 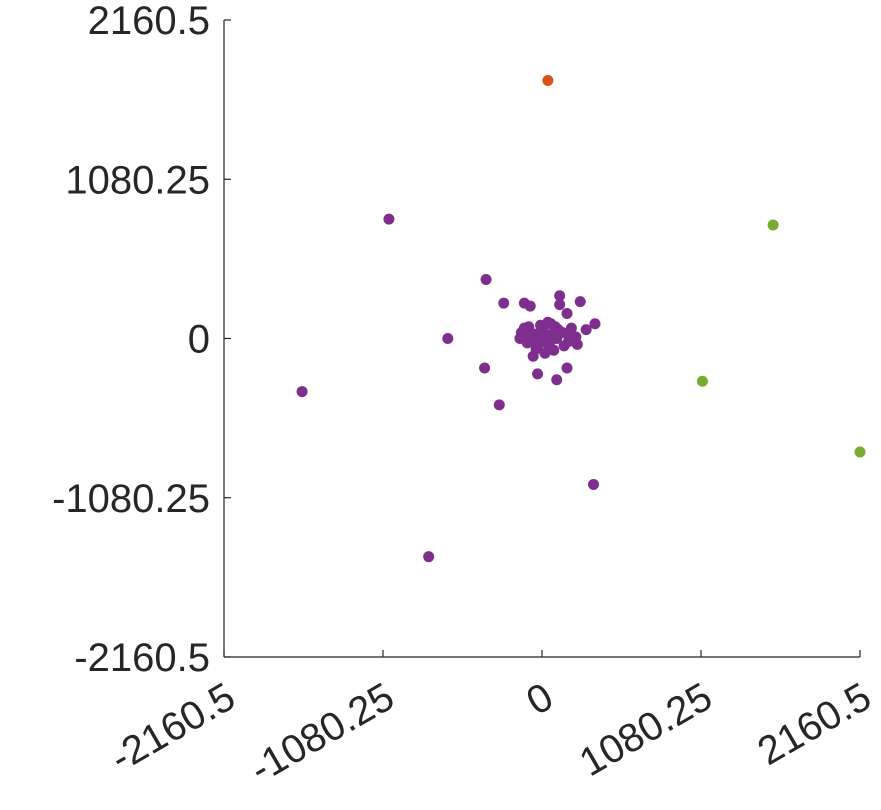 What do you see at coordinates (131, 499) in the screenshot?
I see `y-tick-label: -1080.25` at bounding box center [131, 499].